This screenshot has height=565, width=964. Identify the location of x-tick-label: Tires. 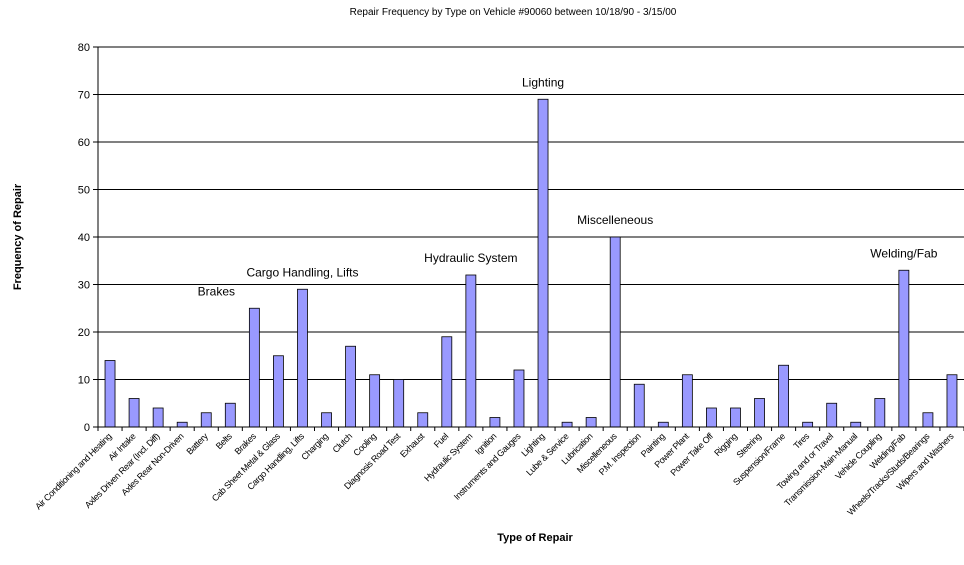
(801, 441).